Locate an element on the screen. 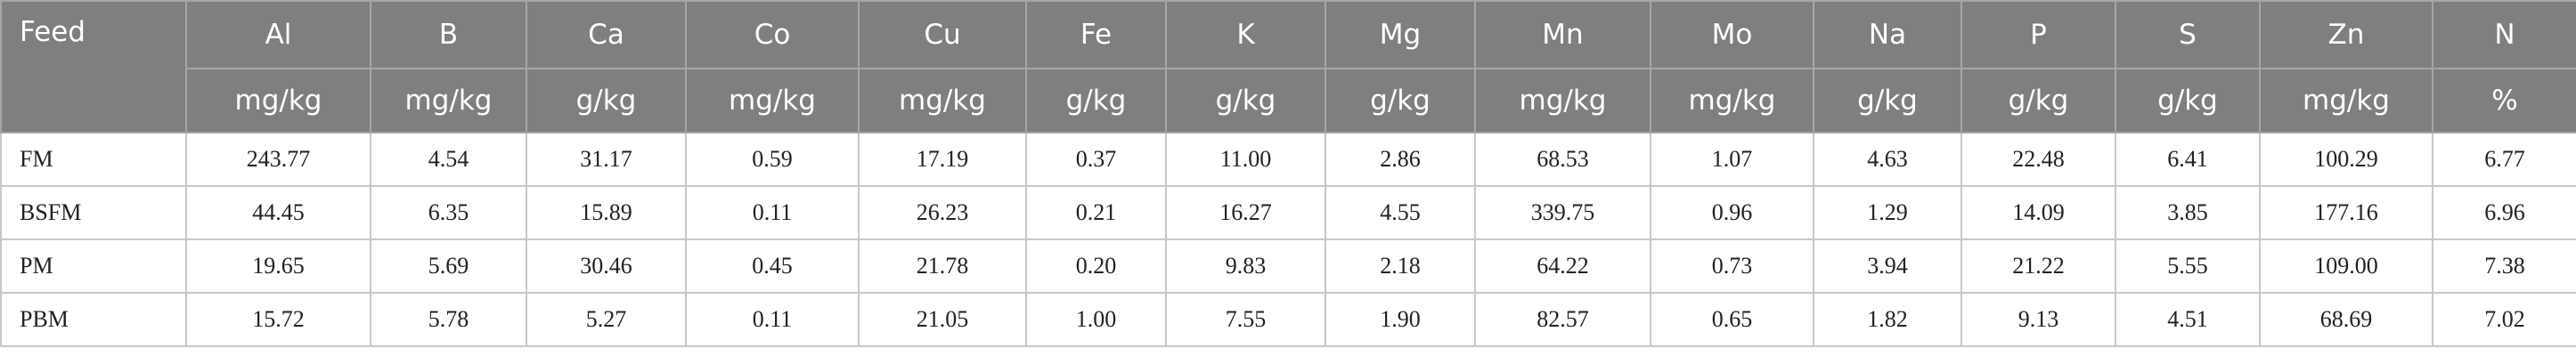 This screenshot has width=2576, height=364. value-cell: 44.45 is located at coordinates (278, 212).